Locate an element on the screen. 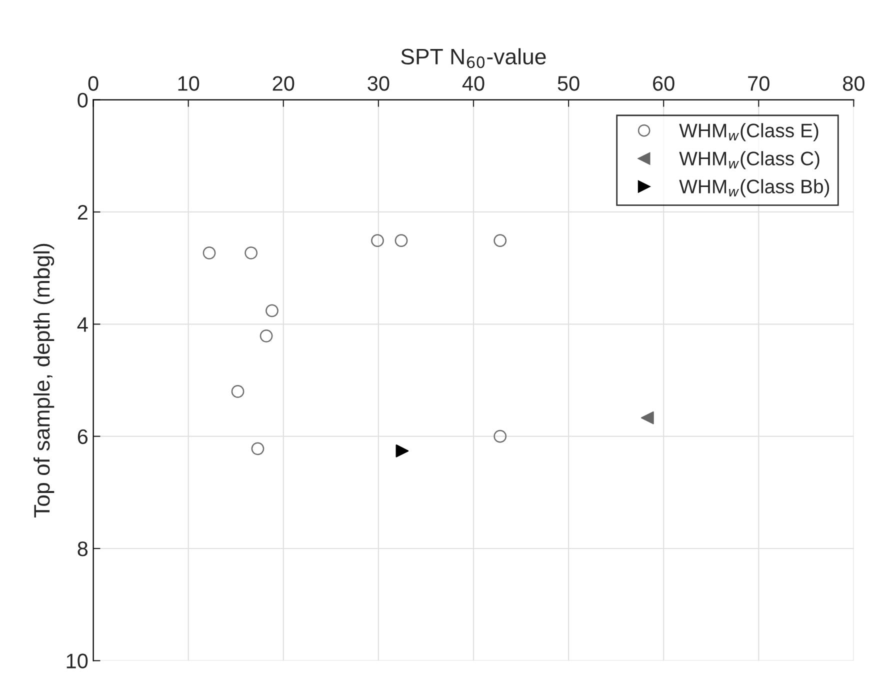  x-tick-label: 0 is located at coordinates (93, 83).